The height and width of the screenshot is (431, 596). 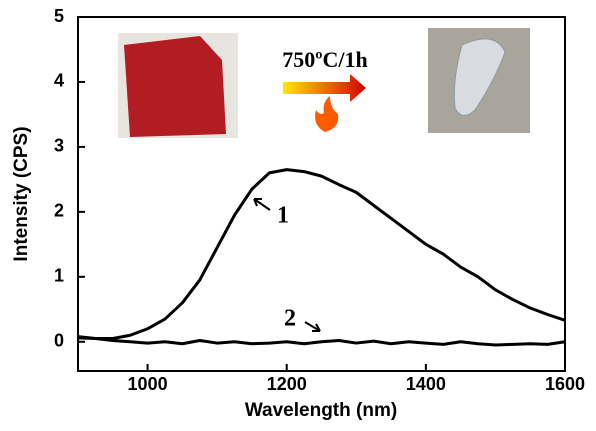 I want to click on red-film, so click(x=175, y=86).